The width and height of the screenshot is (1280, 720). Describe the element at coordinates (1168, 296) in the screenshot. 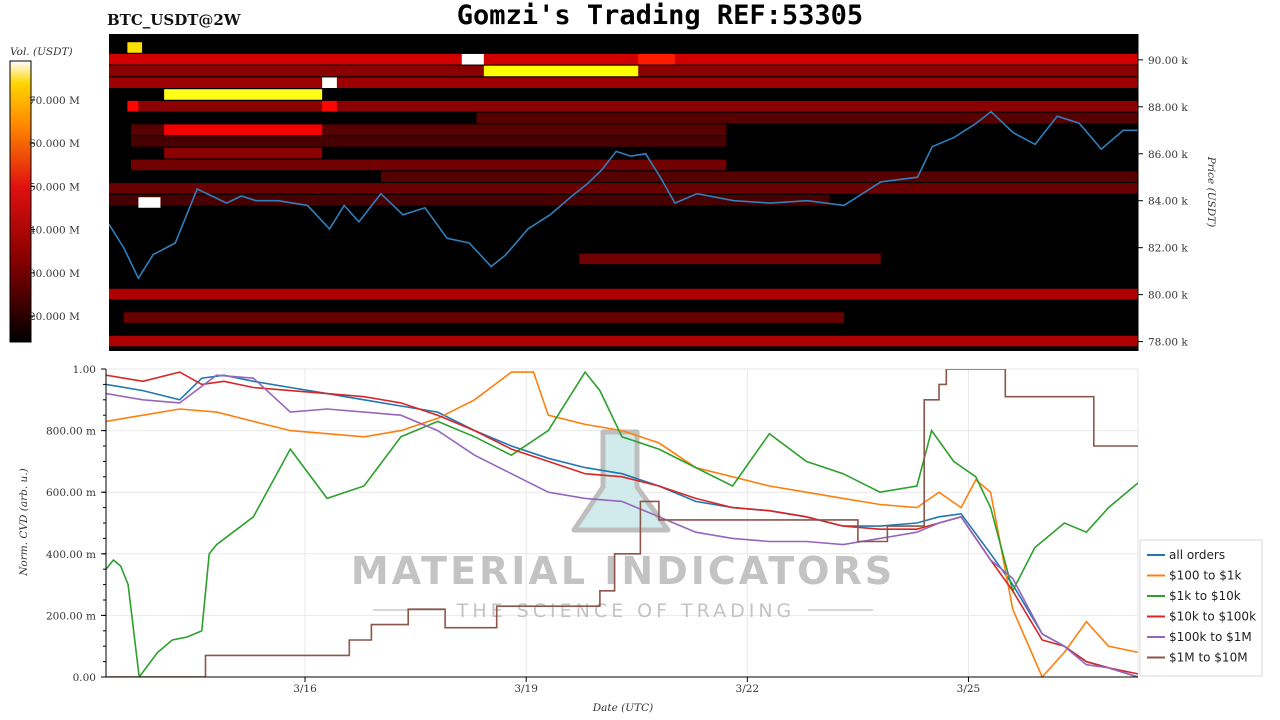

I see `price-tick-label: 80.00 k` at that location.